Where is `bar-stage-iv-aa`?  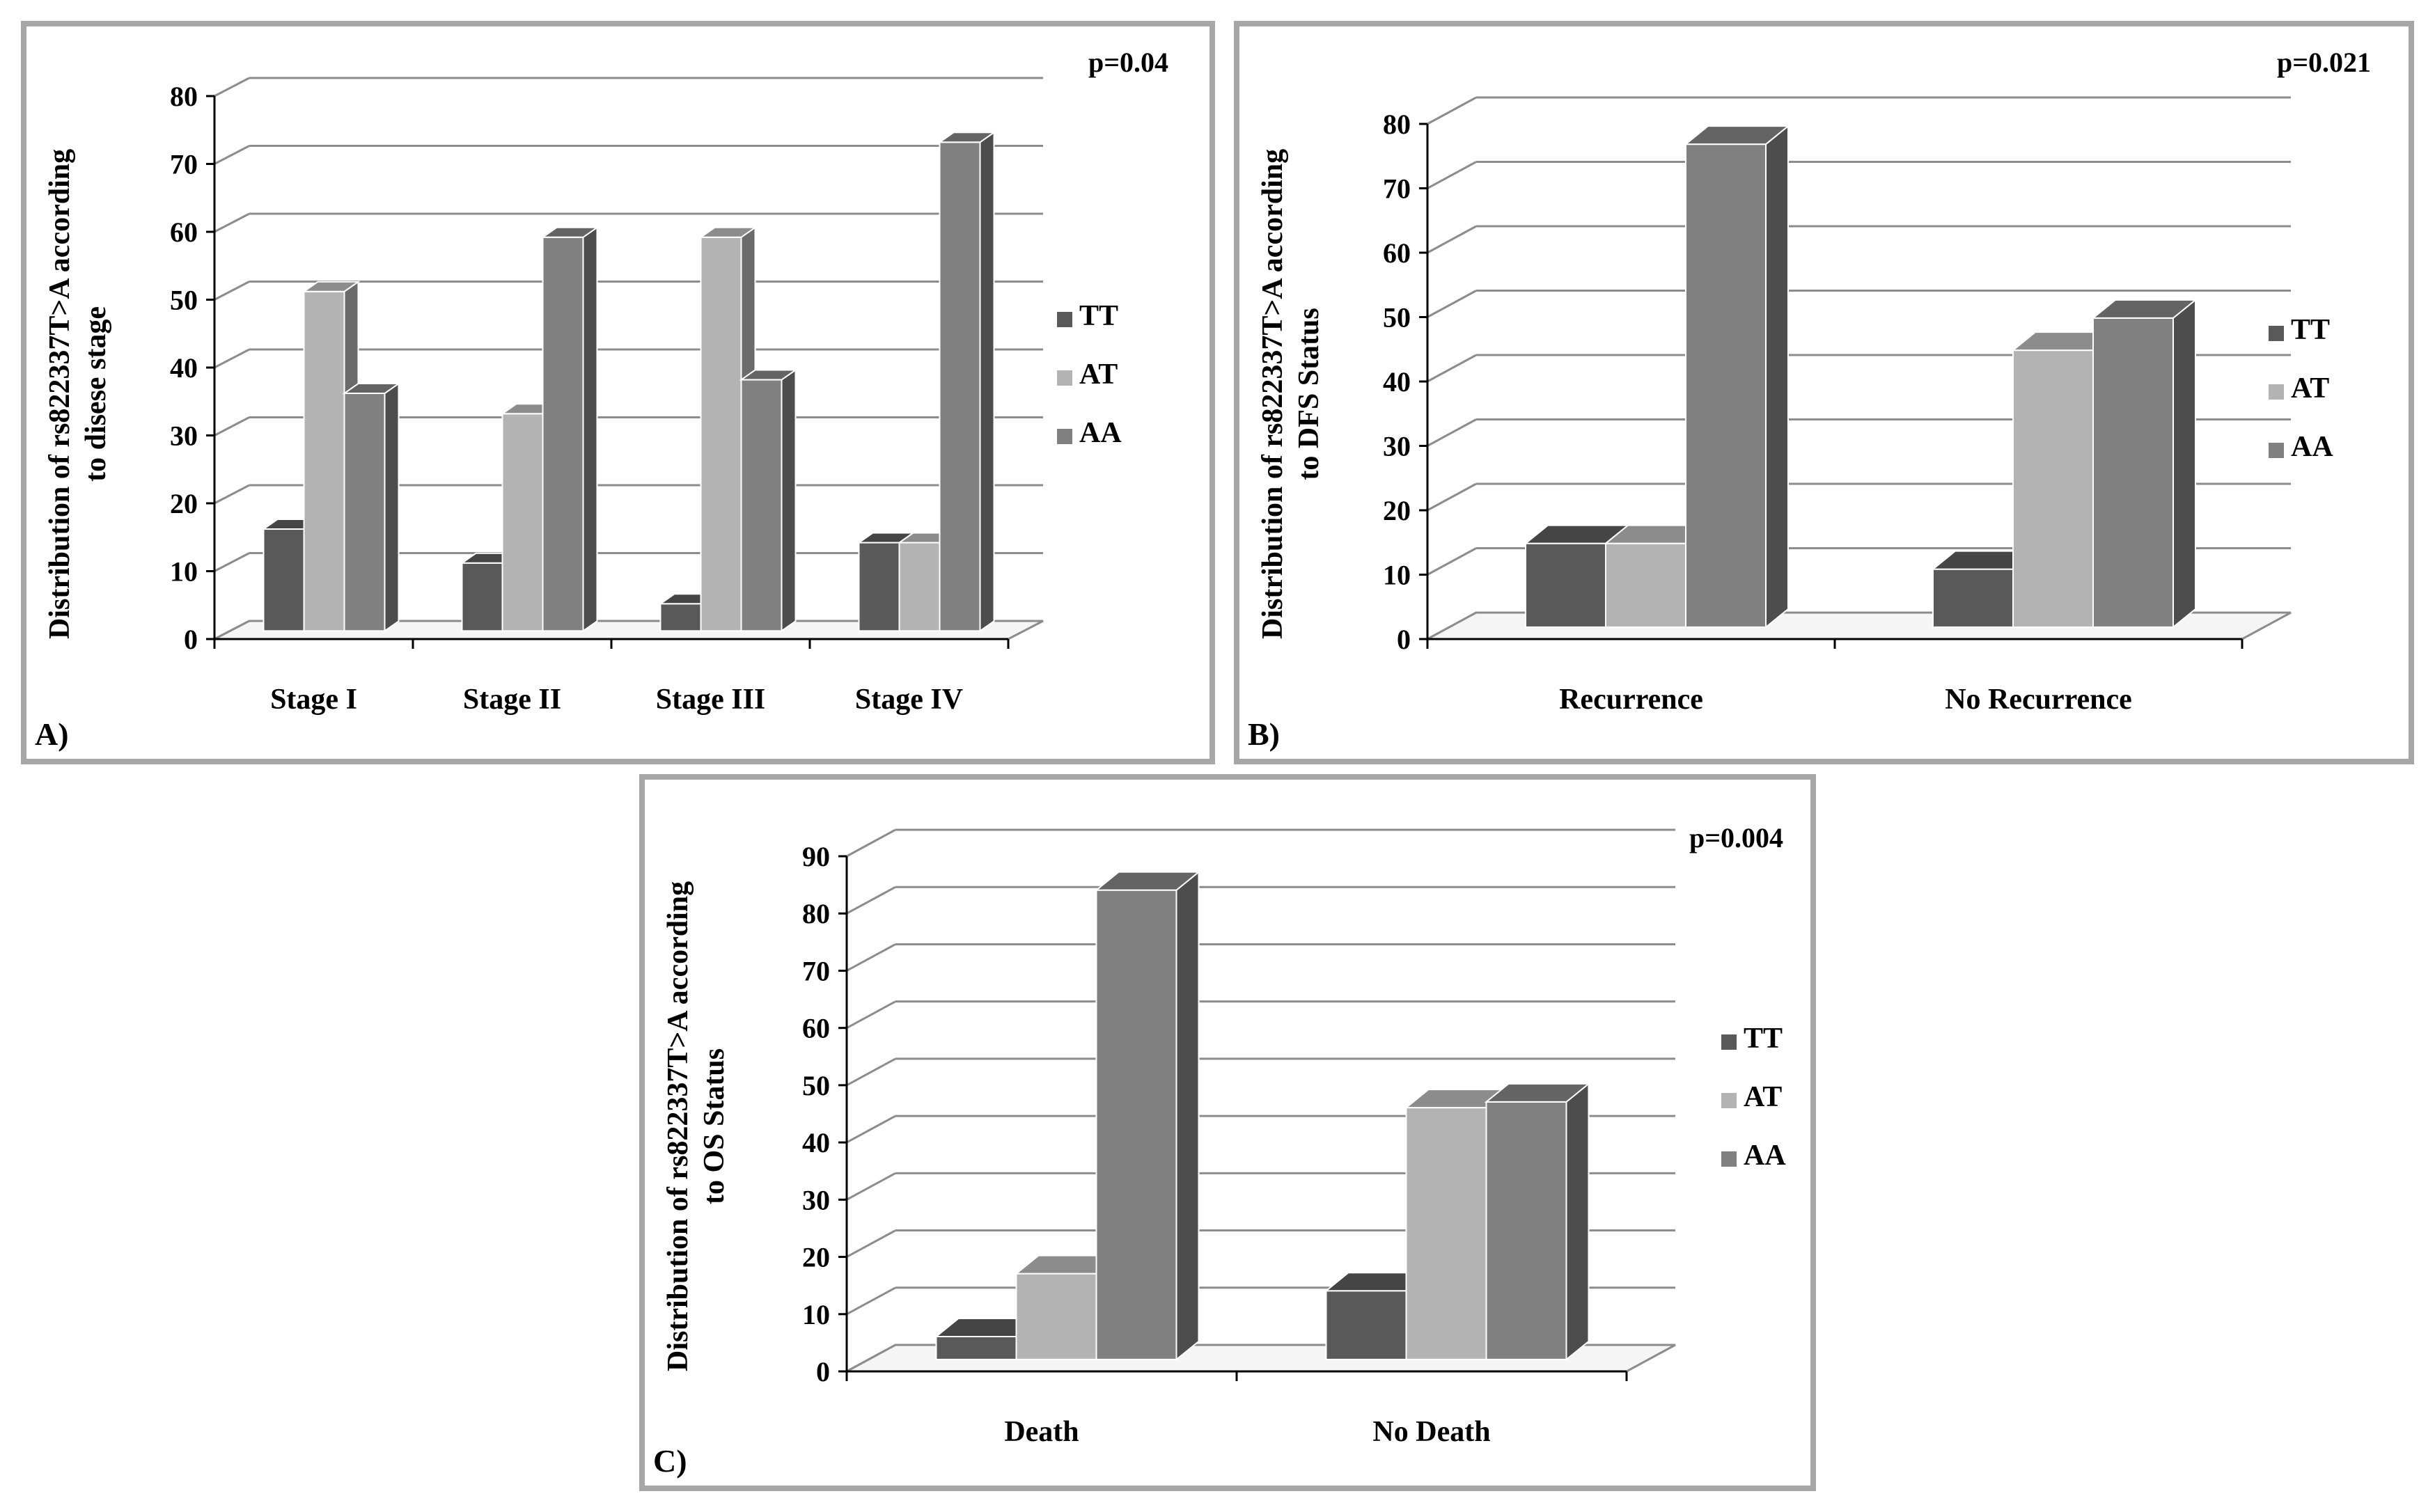 bar-stage-iv-aa is located at coordinates (966, 382).